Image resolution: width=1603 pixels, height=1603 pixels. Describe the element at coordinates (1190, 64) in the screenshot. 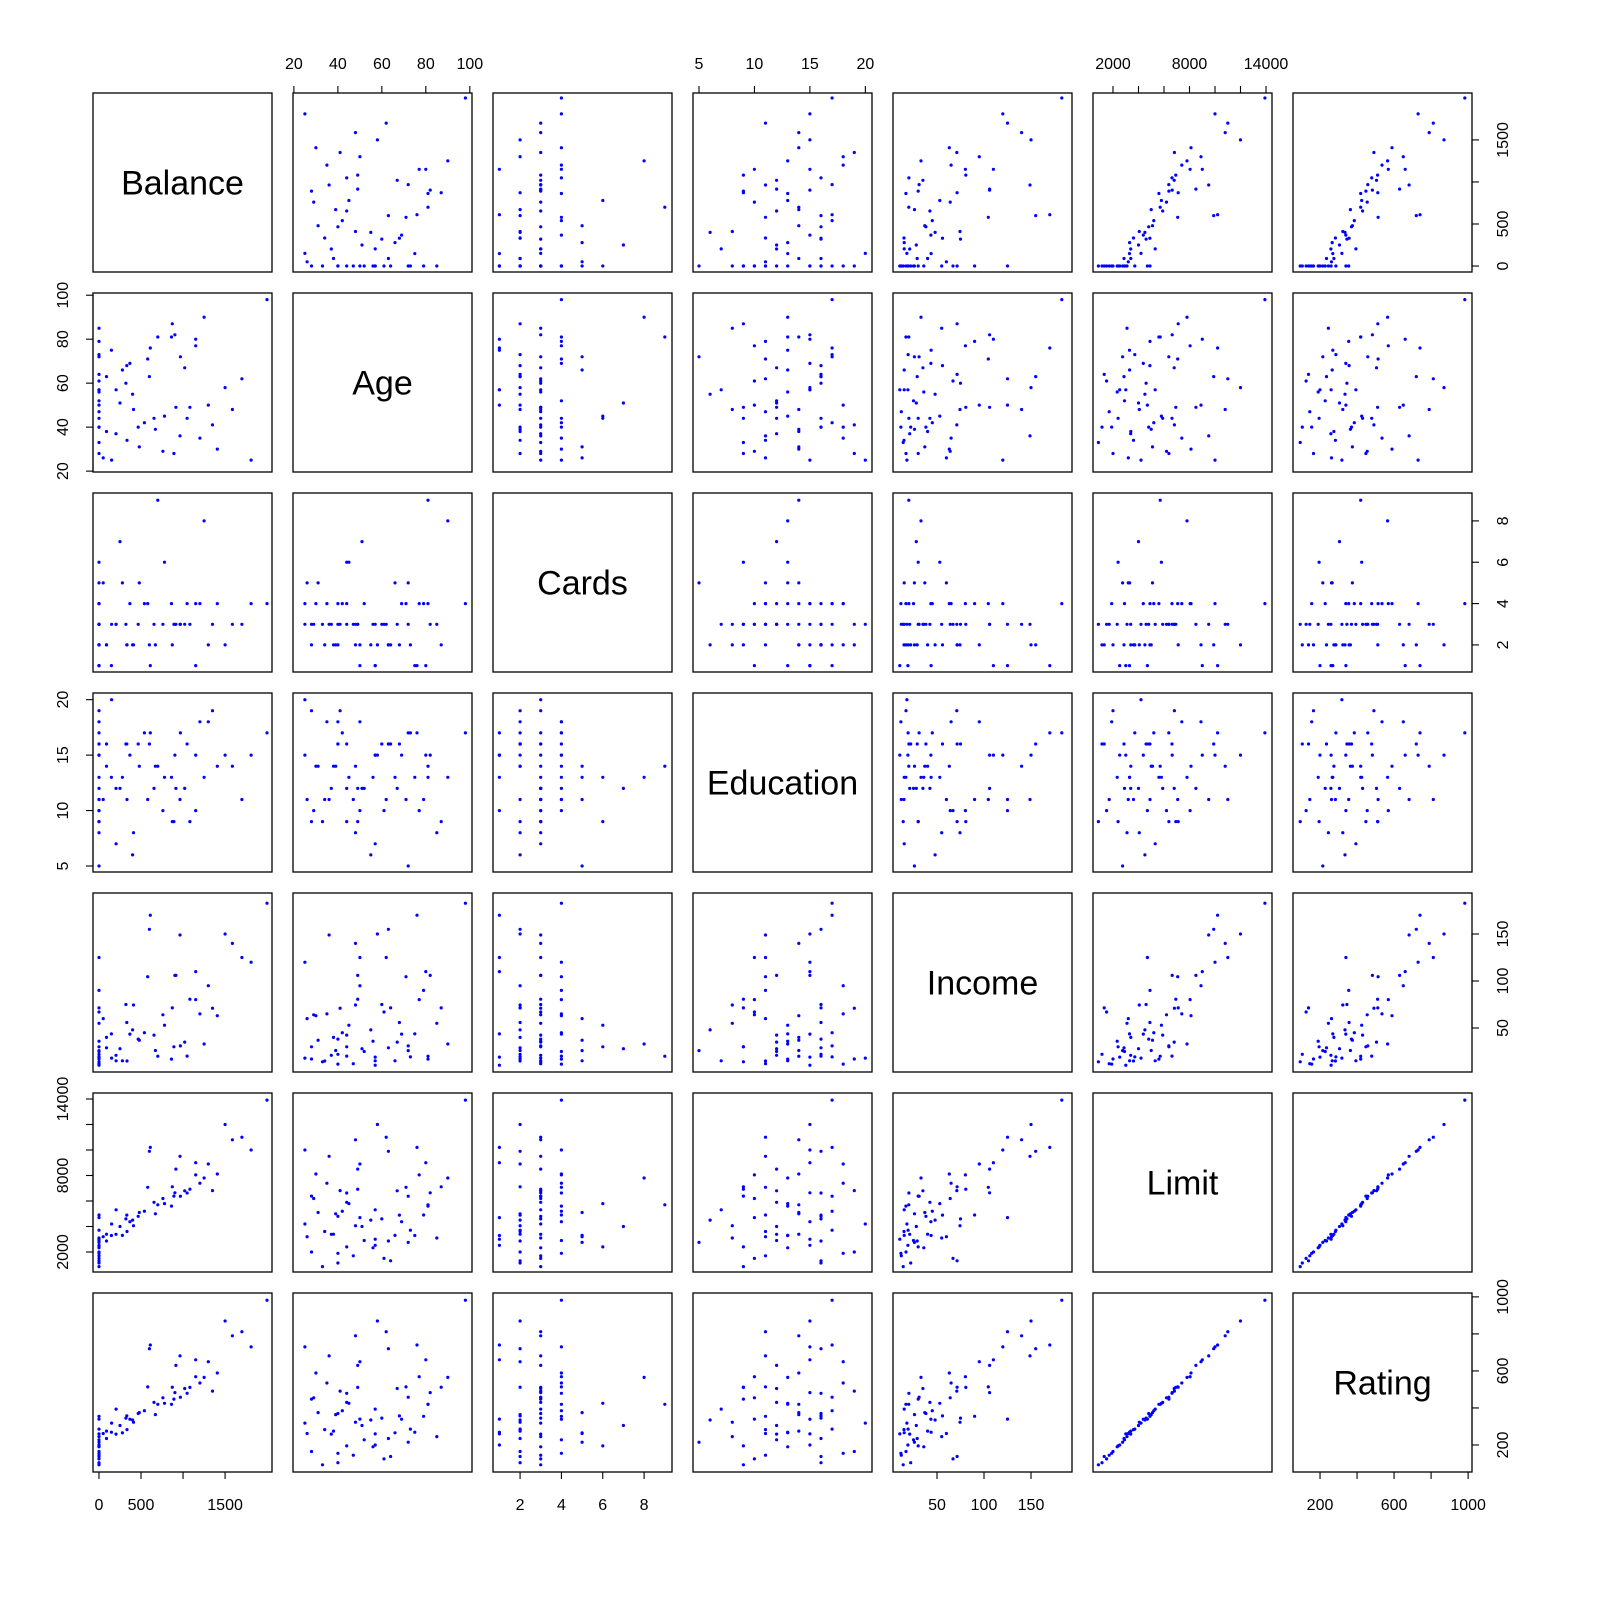

I see `x-tick-label-limit: 8000` at that location.